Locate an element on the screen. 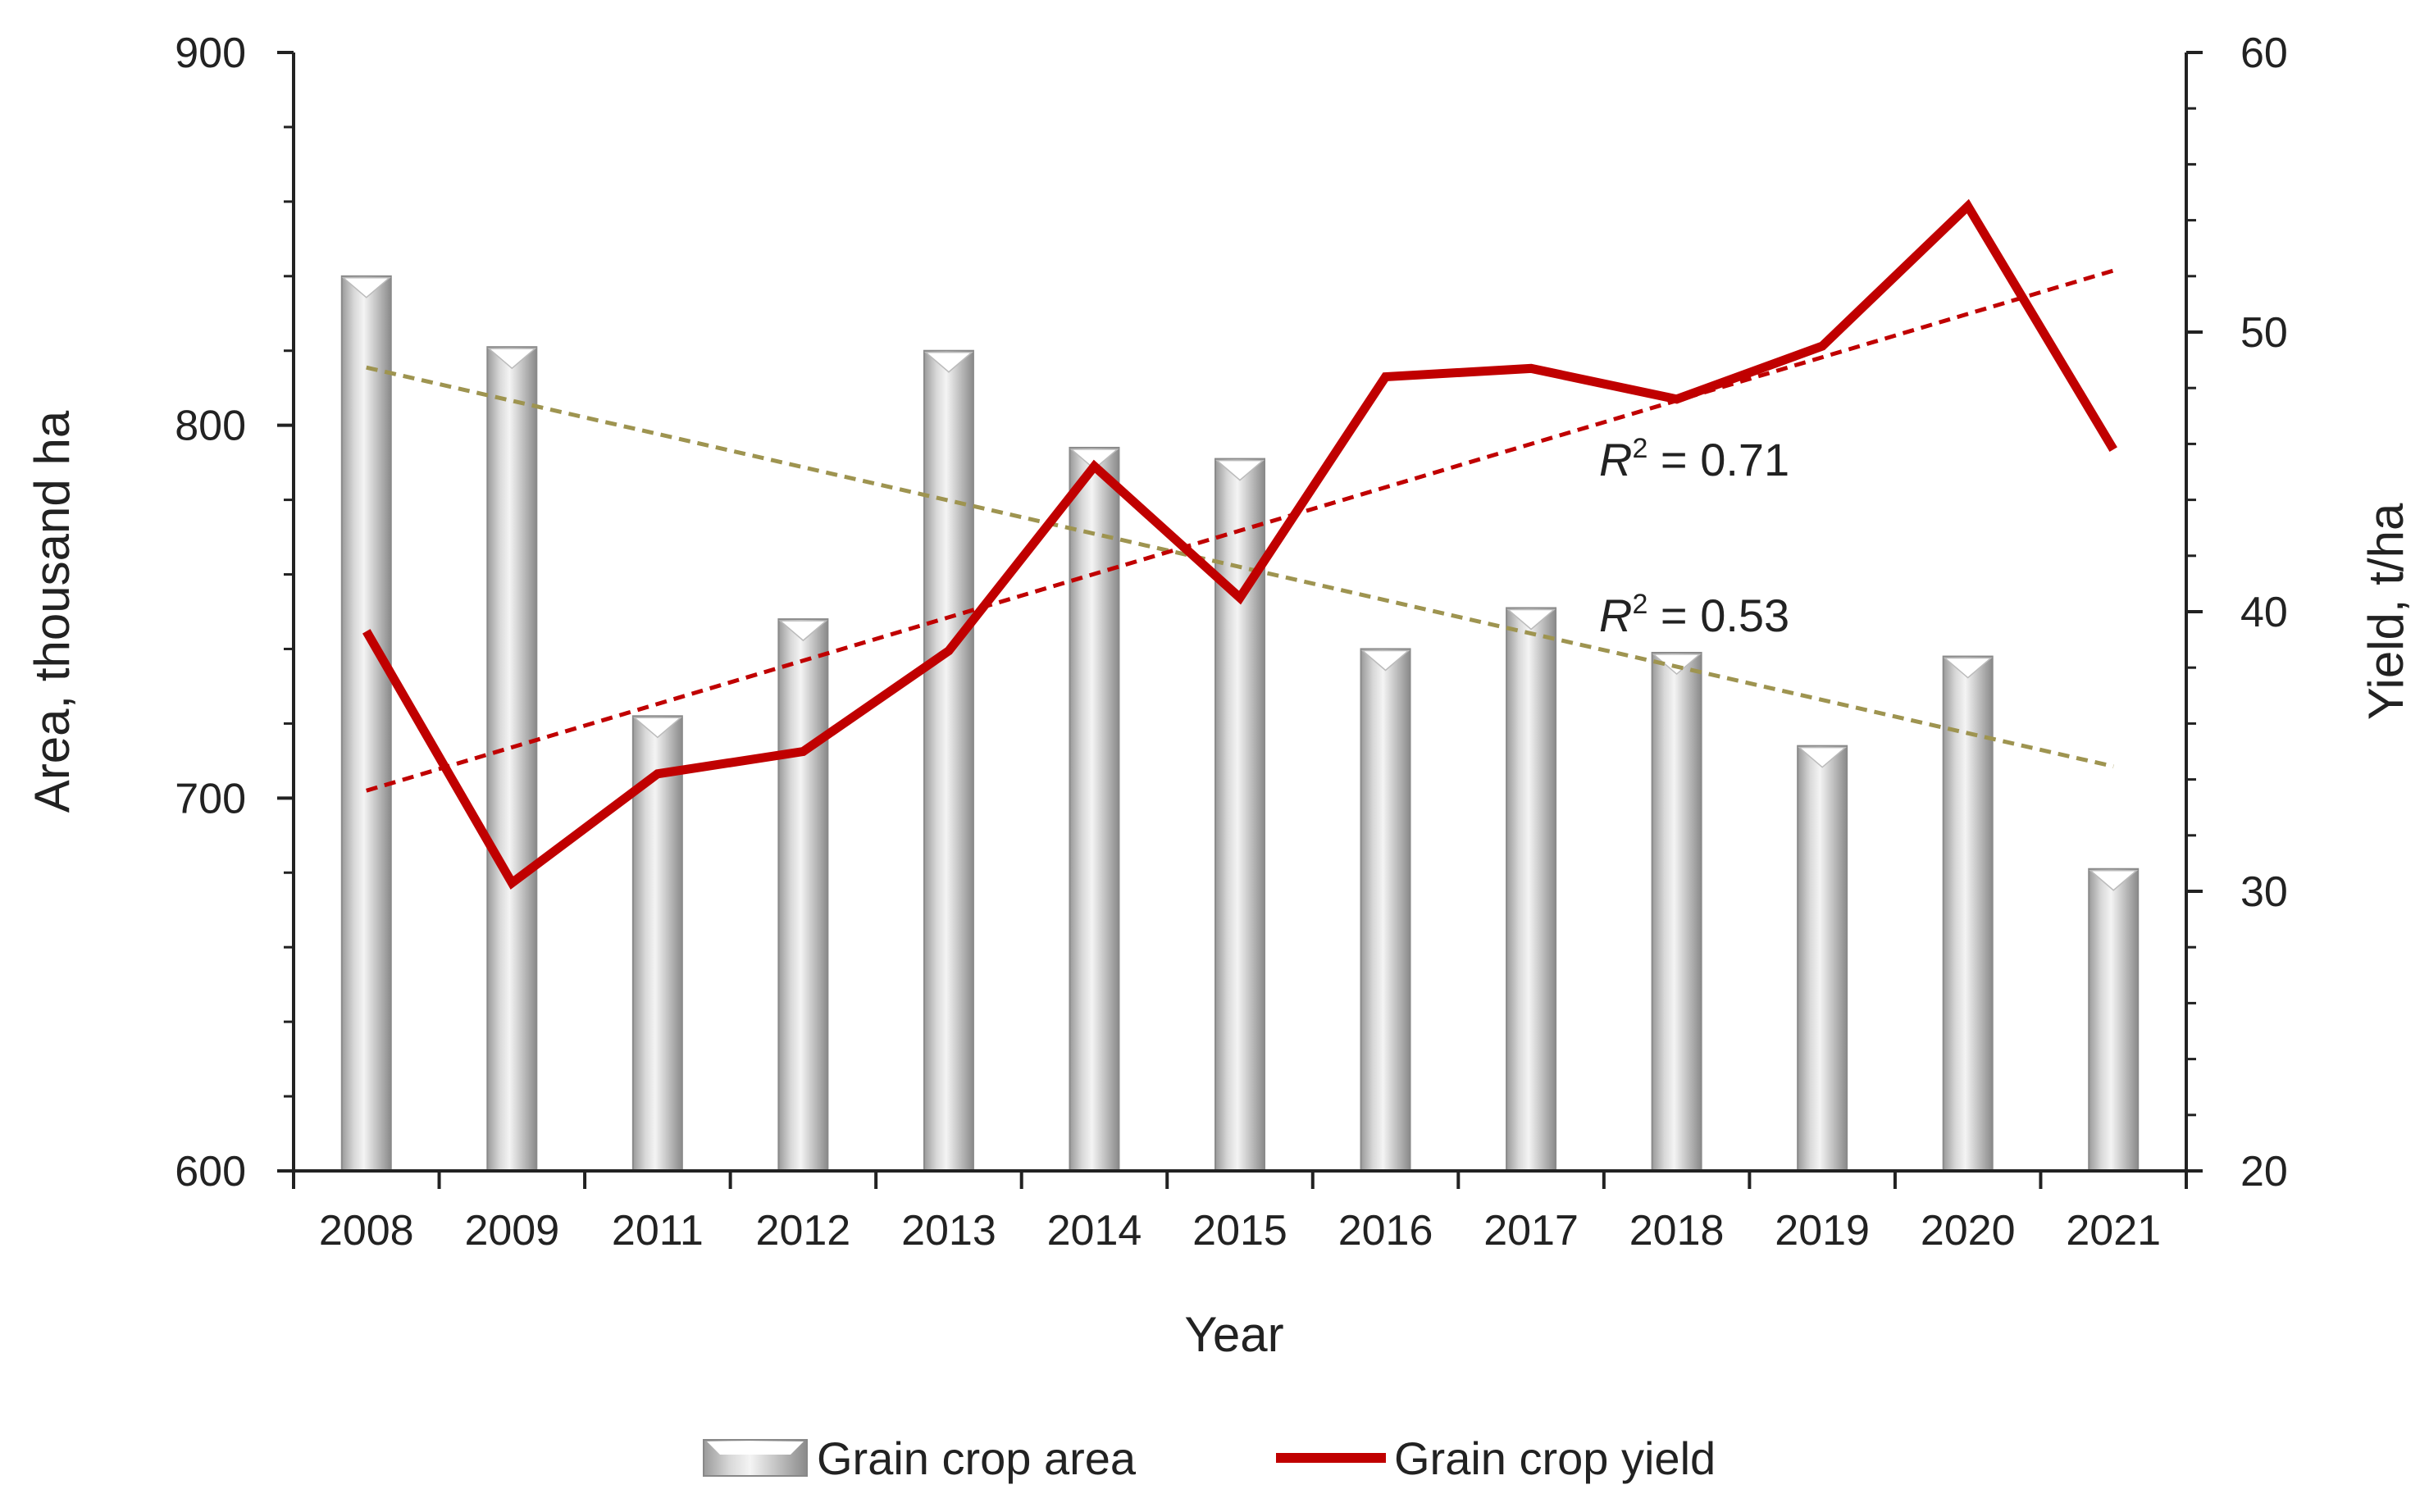 Image resolution: width=2429 pixels, height=1512 pixels. x-axis-title: Year is located at coordinates (1234, 1334).